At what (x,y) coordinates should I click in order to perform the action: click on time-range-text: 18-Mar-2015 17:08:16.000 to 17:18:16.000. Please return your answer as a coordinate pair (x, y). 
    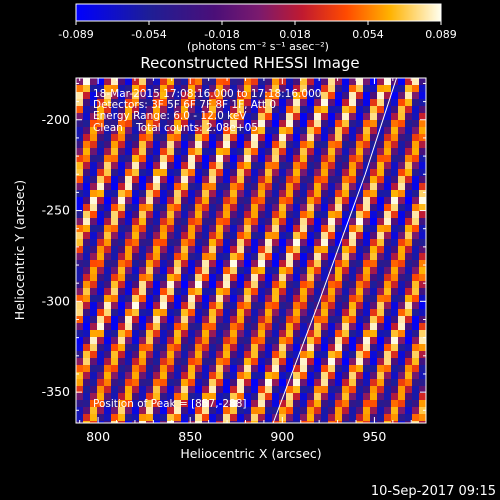
    Looking at the image, I should click on (207, 94).